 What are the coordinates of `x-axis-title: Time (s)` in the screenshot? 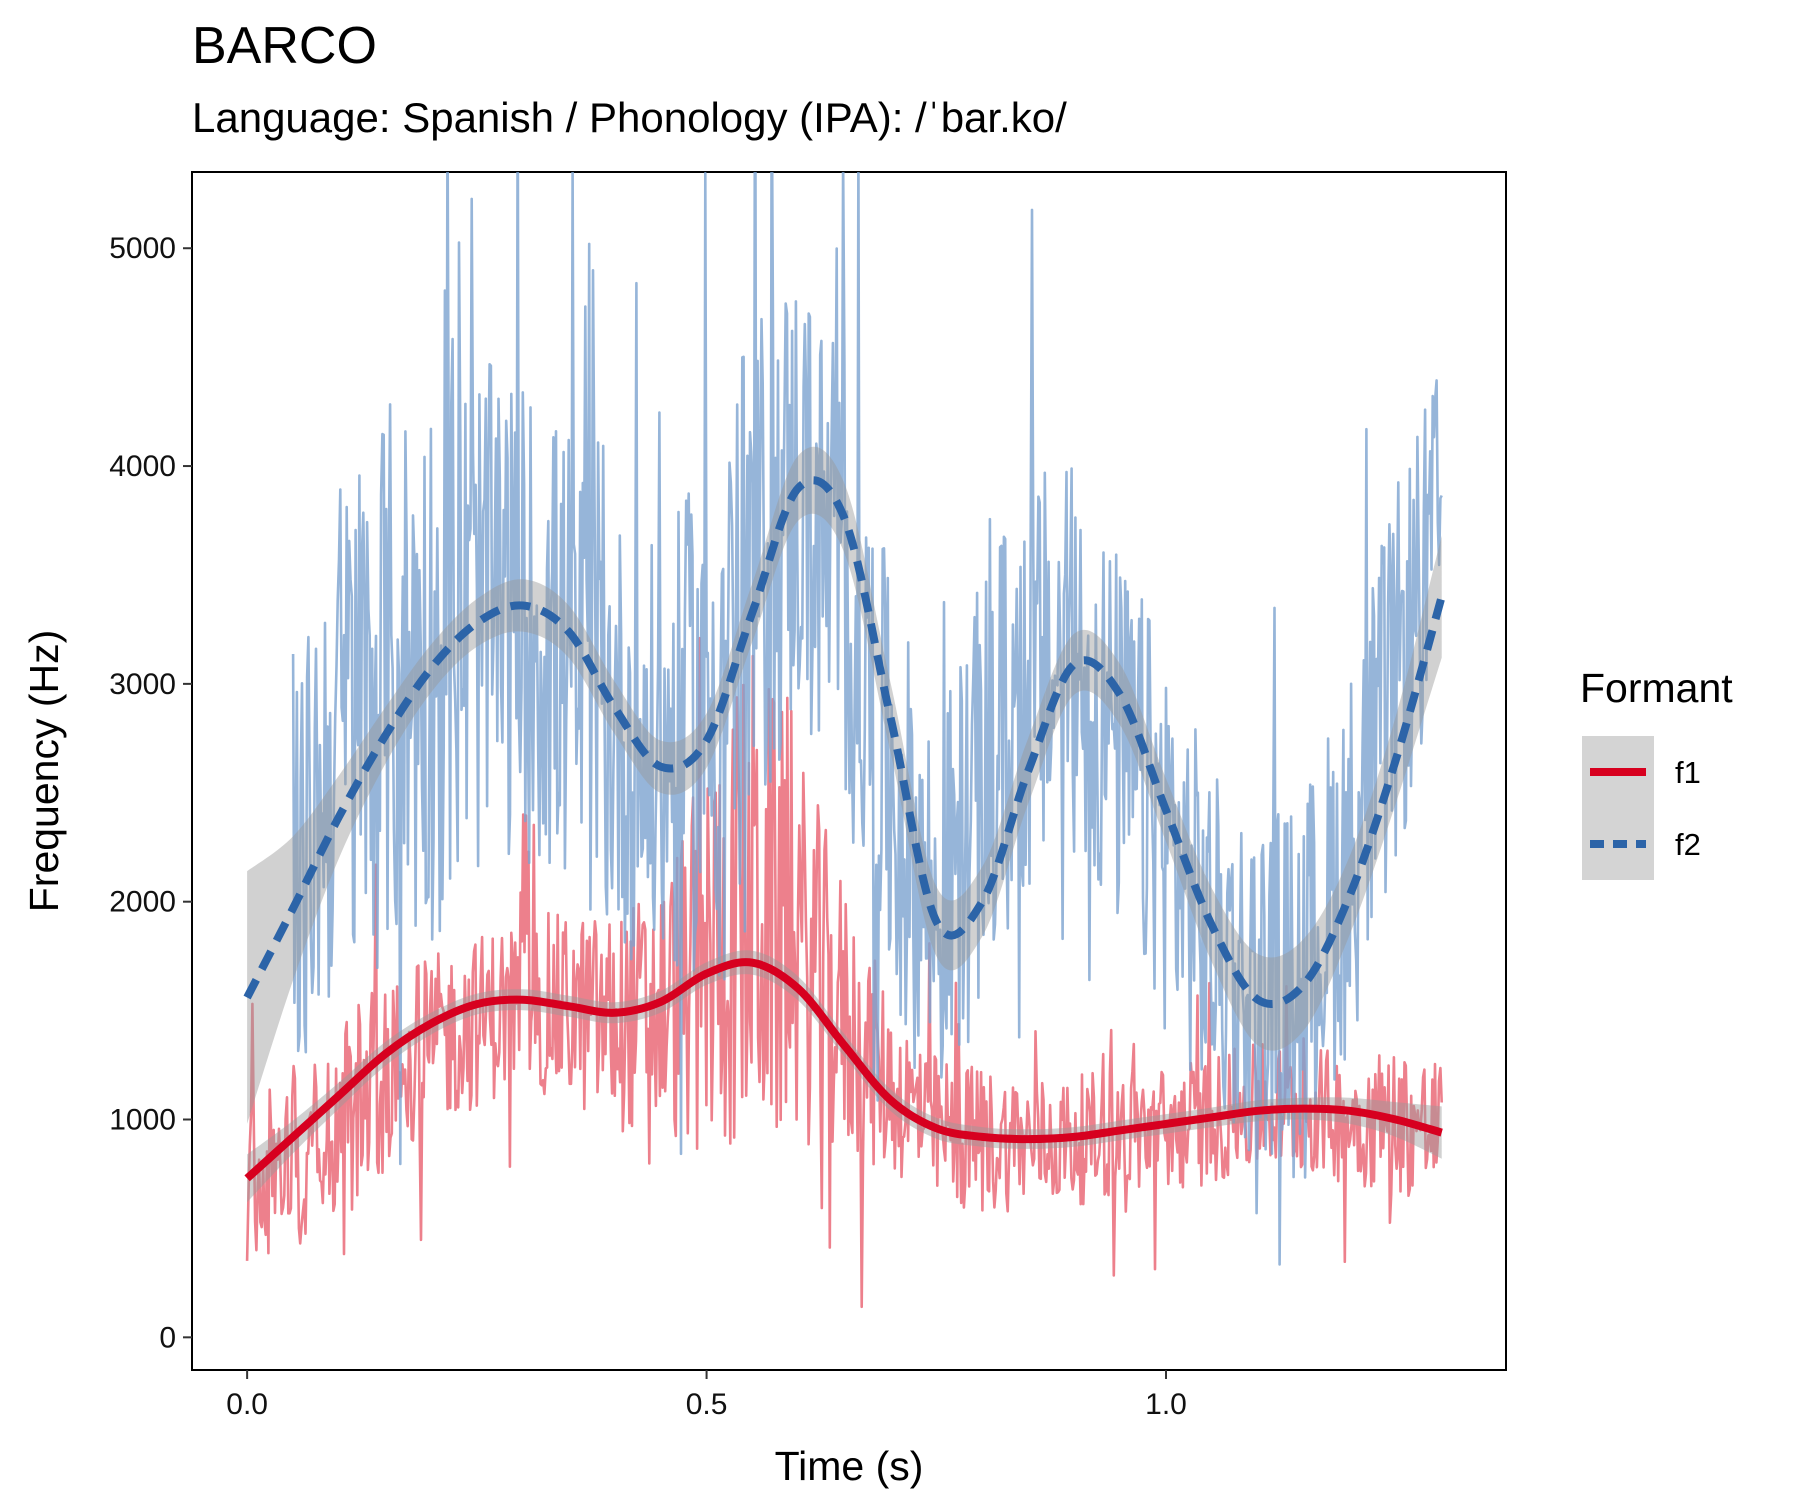 It's located at (849, 1466).